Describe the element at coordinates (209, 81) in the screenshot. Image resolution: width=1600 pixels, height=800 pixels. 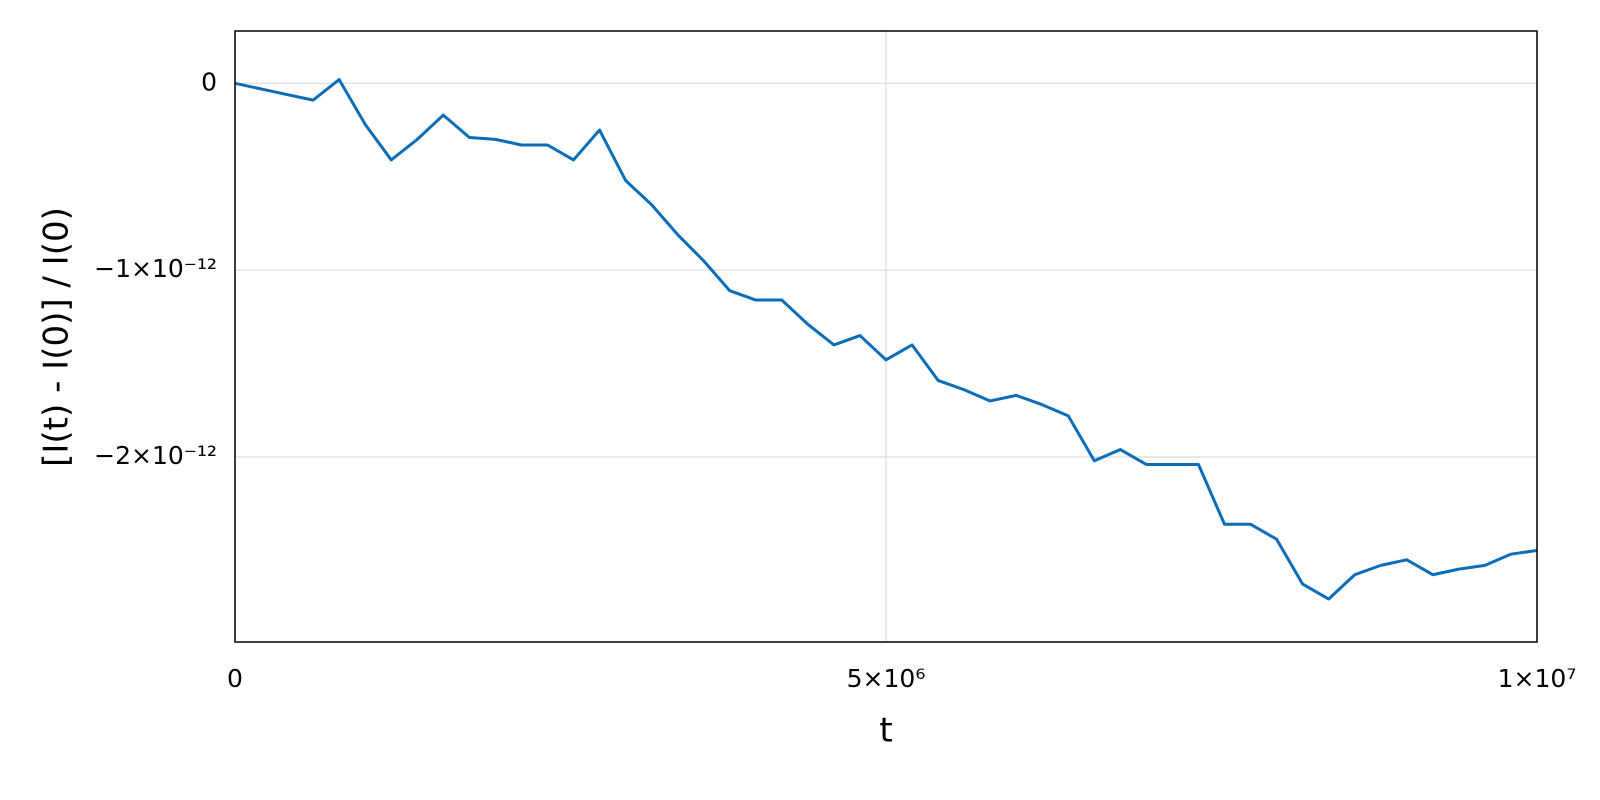
I see `y-tick-label: 0` at that location.